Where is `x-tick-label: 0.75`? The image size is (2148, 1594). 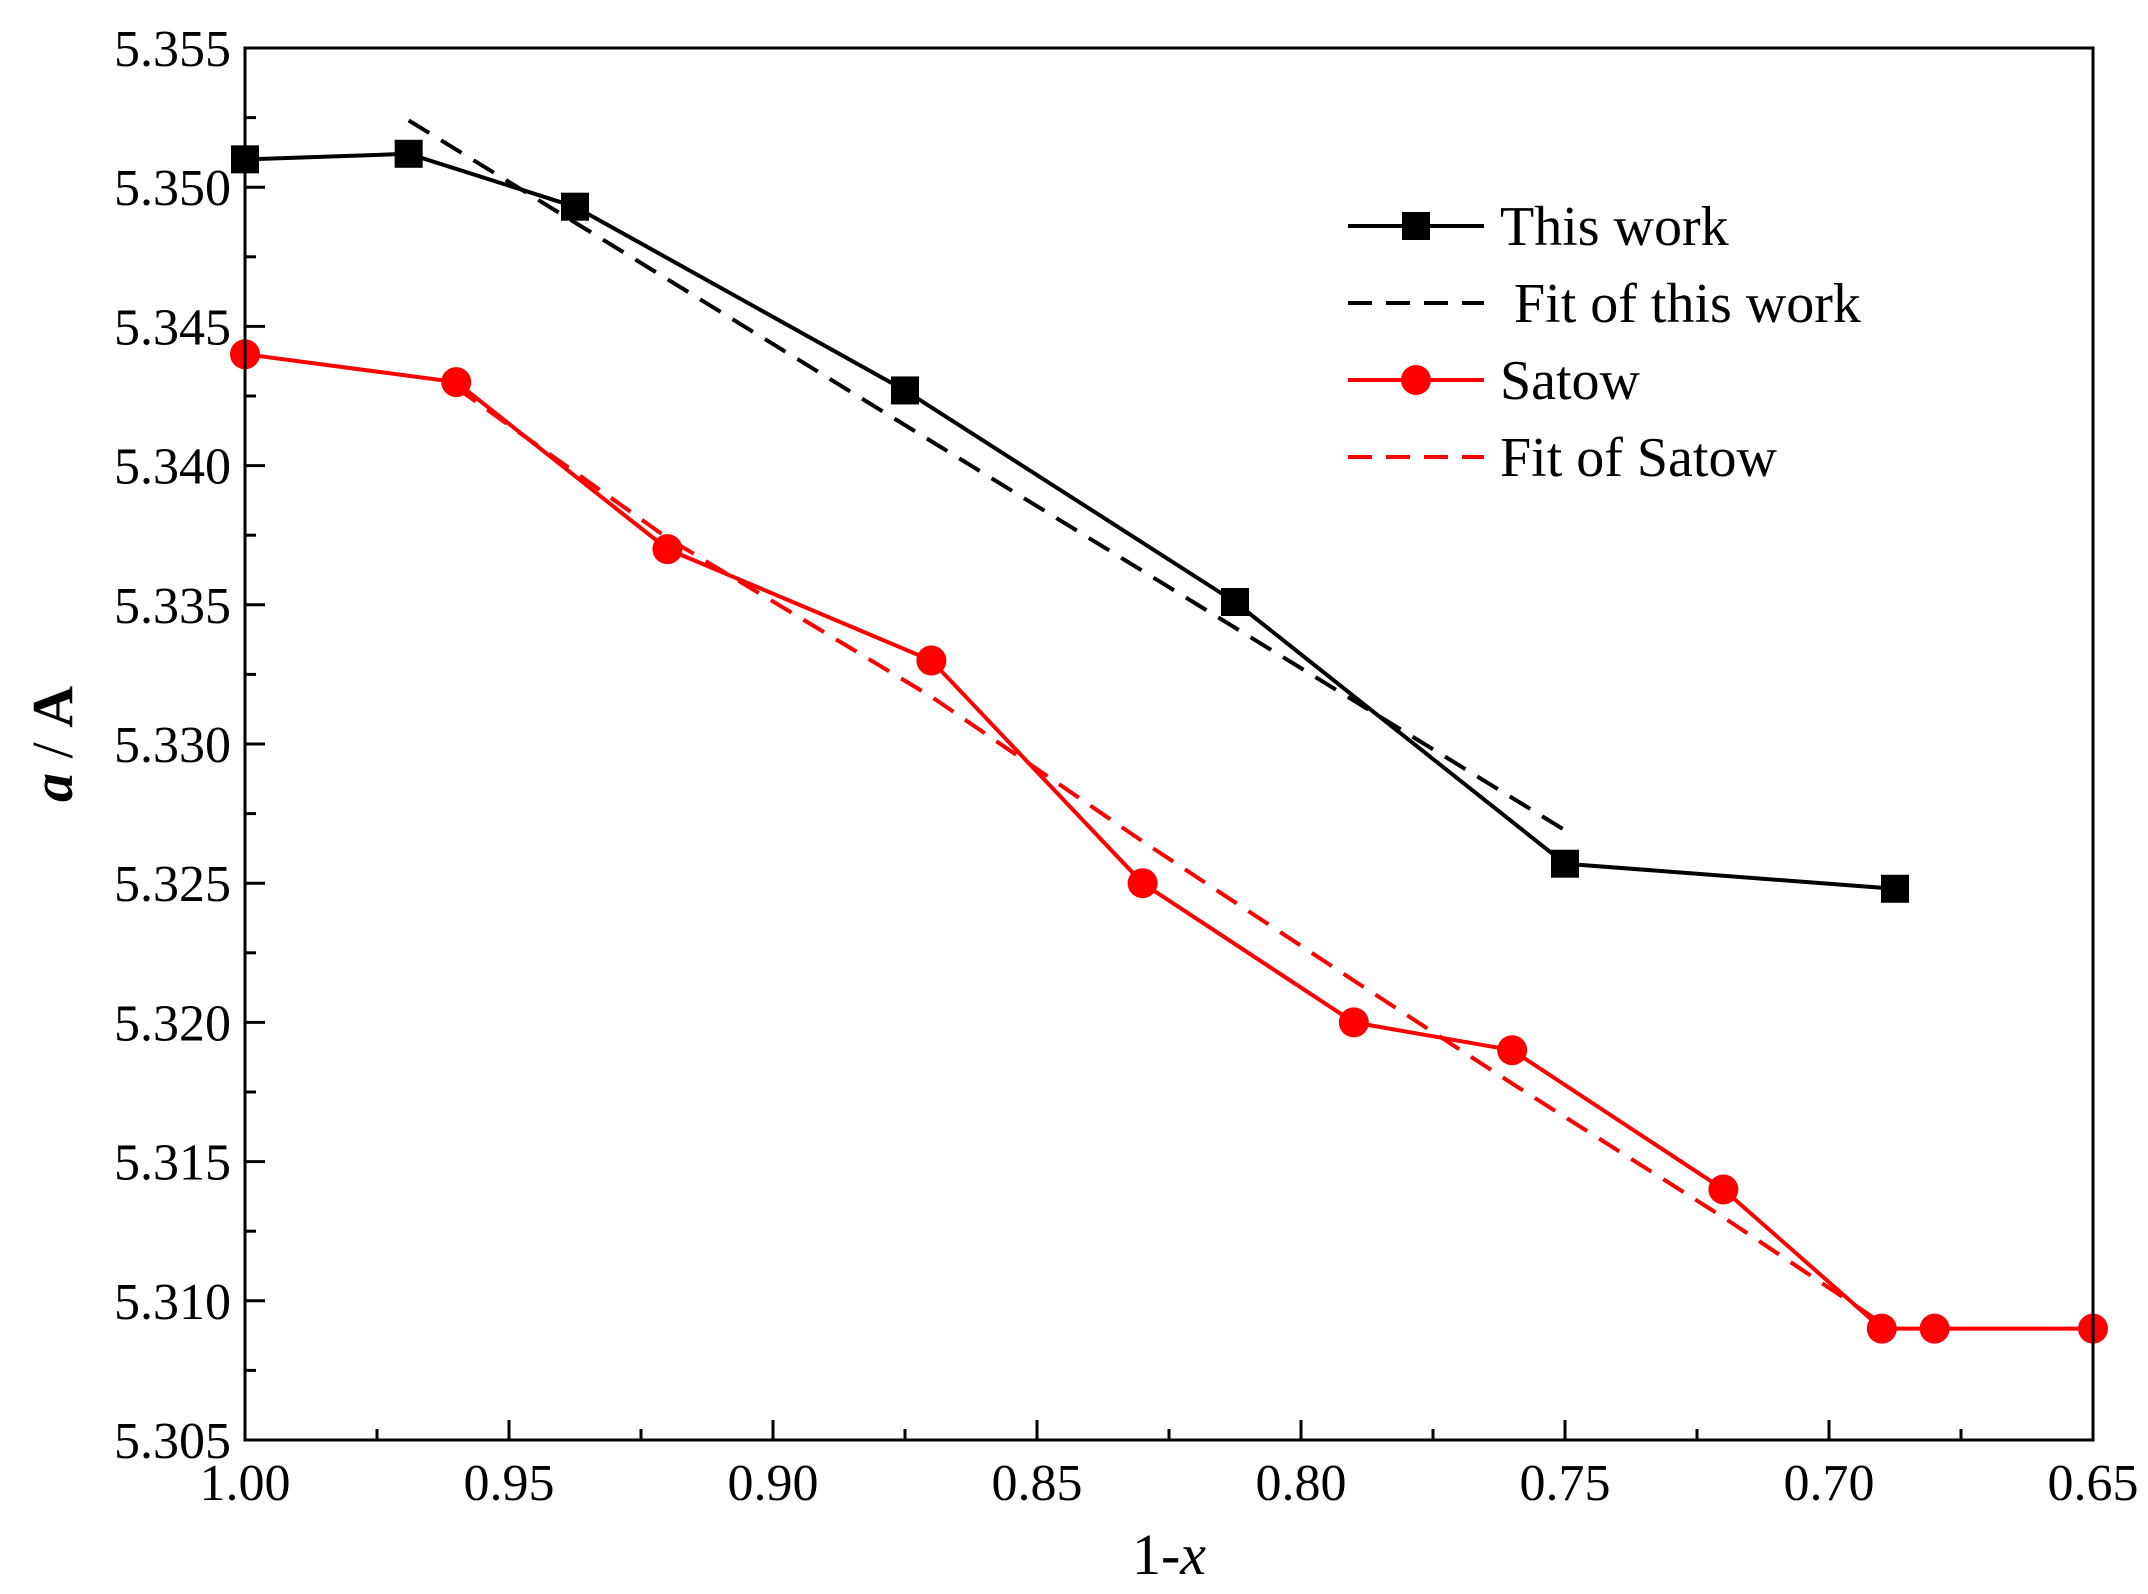
x-tick-label: 0.75 is located at coordinates (1565, 1483).